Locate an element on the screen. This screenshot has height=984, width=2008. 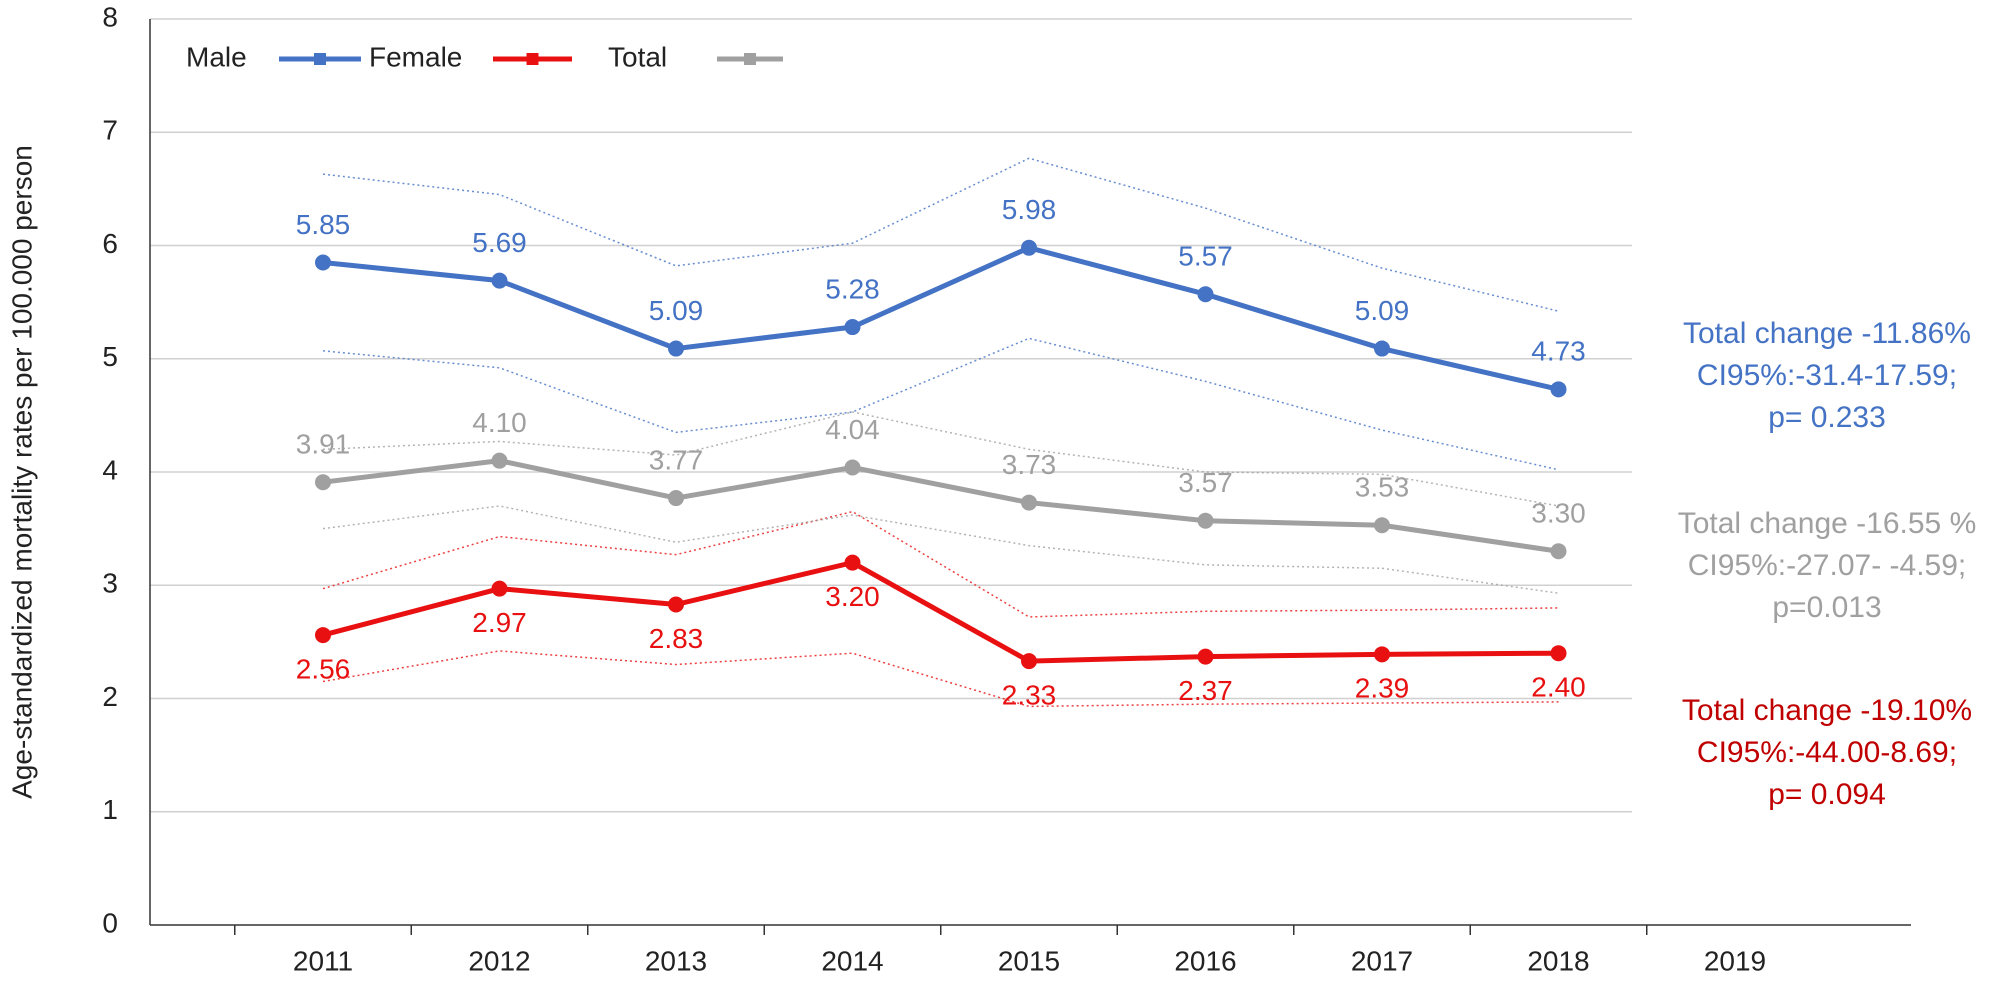
data-label: 4.04 is located at coordinates (852, 429).